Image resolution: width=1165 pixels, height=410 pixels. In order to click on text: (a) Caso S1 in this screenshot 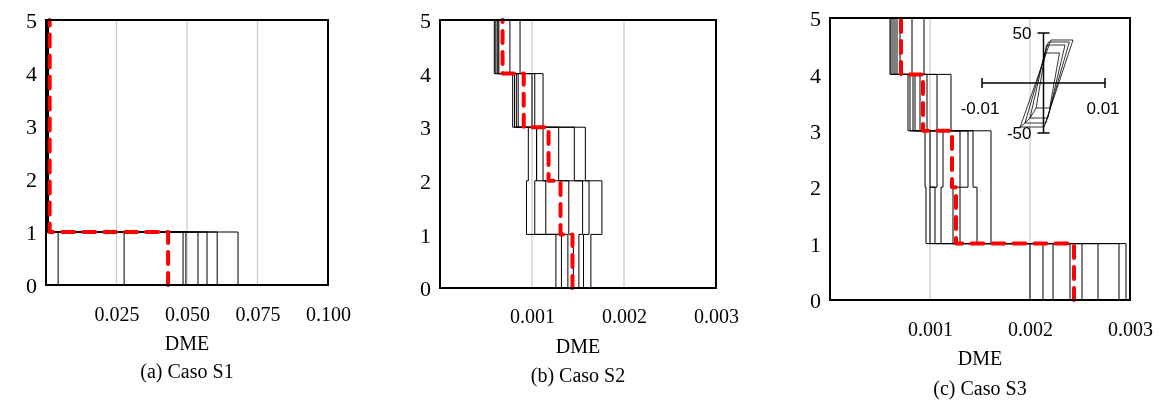, I will do `click(187, 371)`.